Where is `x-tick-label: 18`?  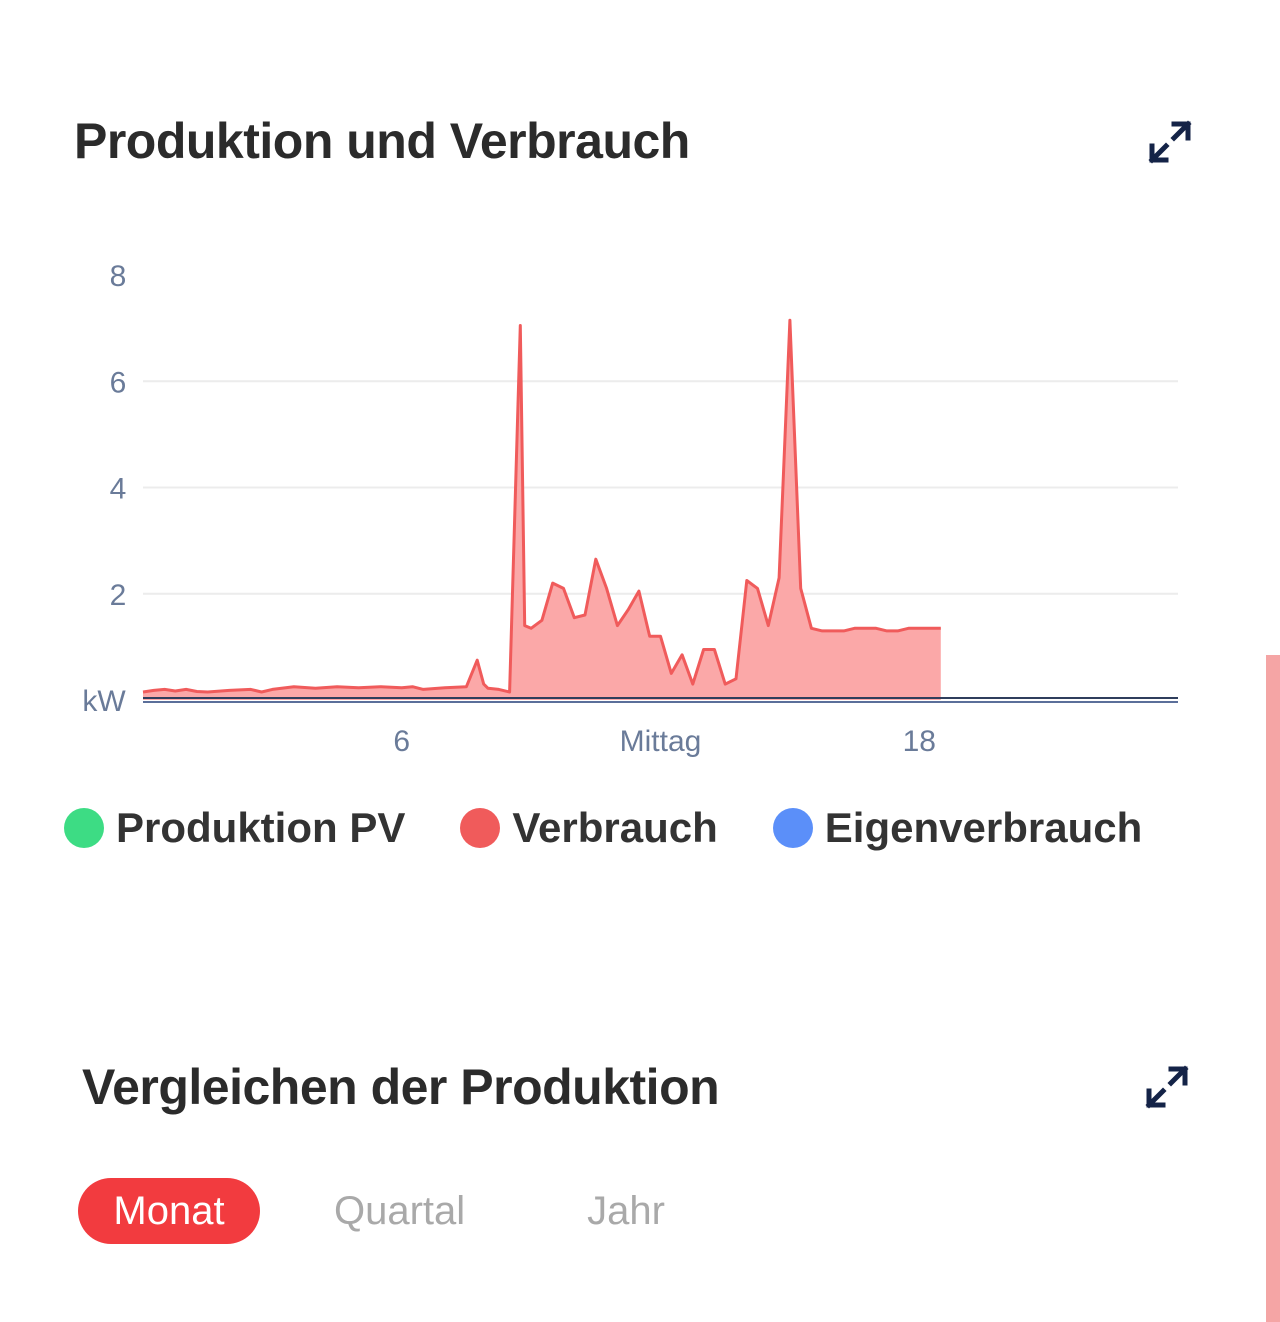 x-tick-label: 18 is located at coordinates (919, 741).